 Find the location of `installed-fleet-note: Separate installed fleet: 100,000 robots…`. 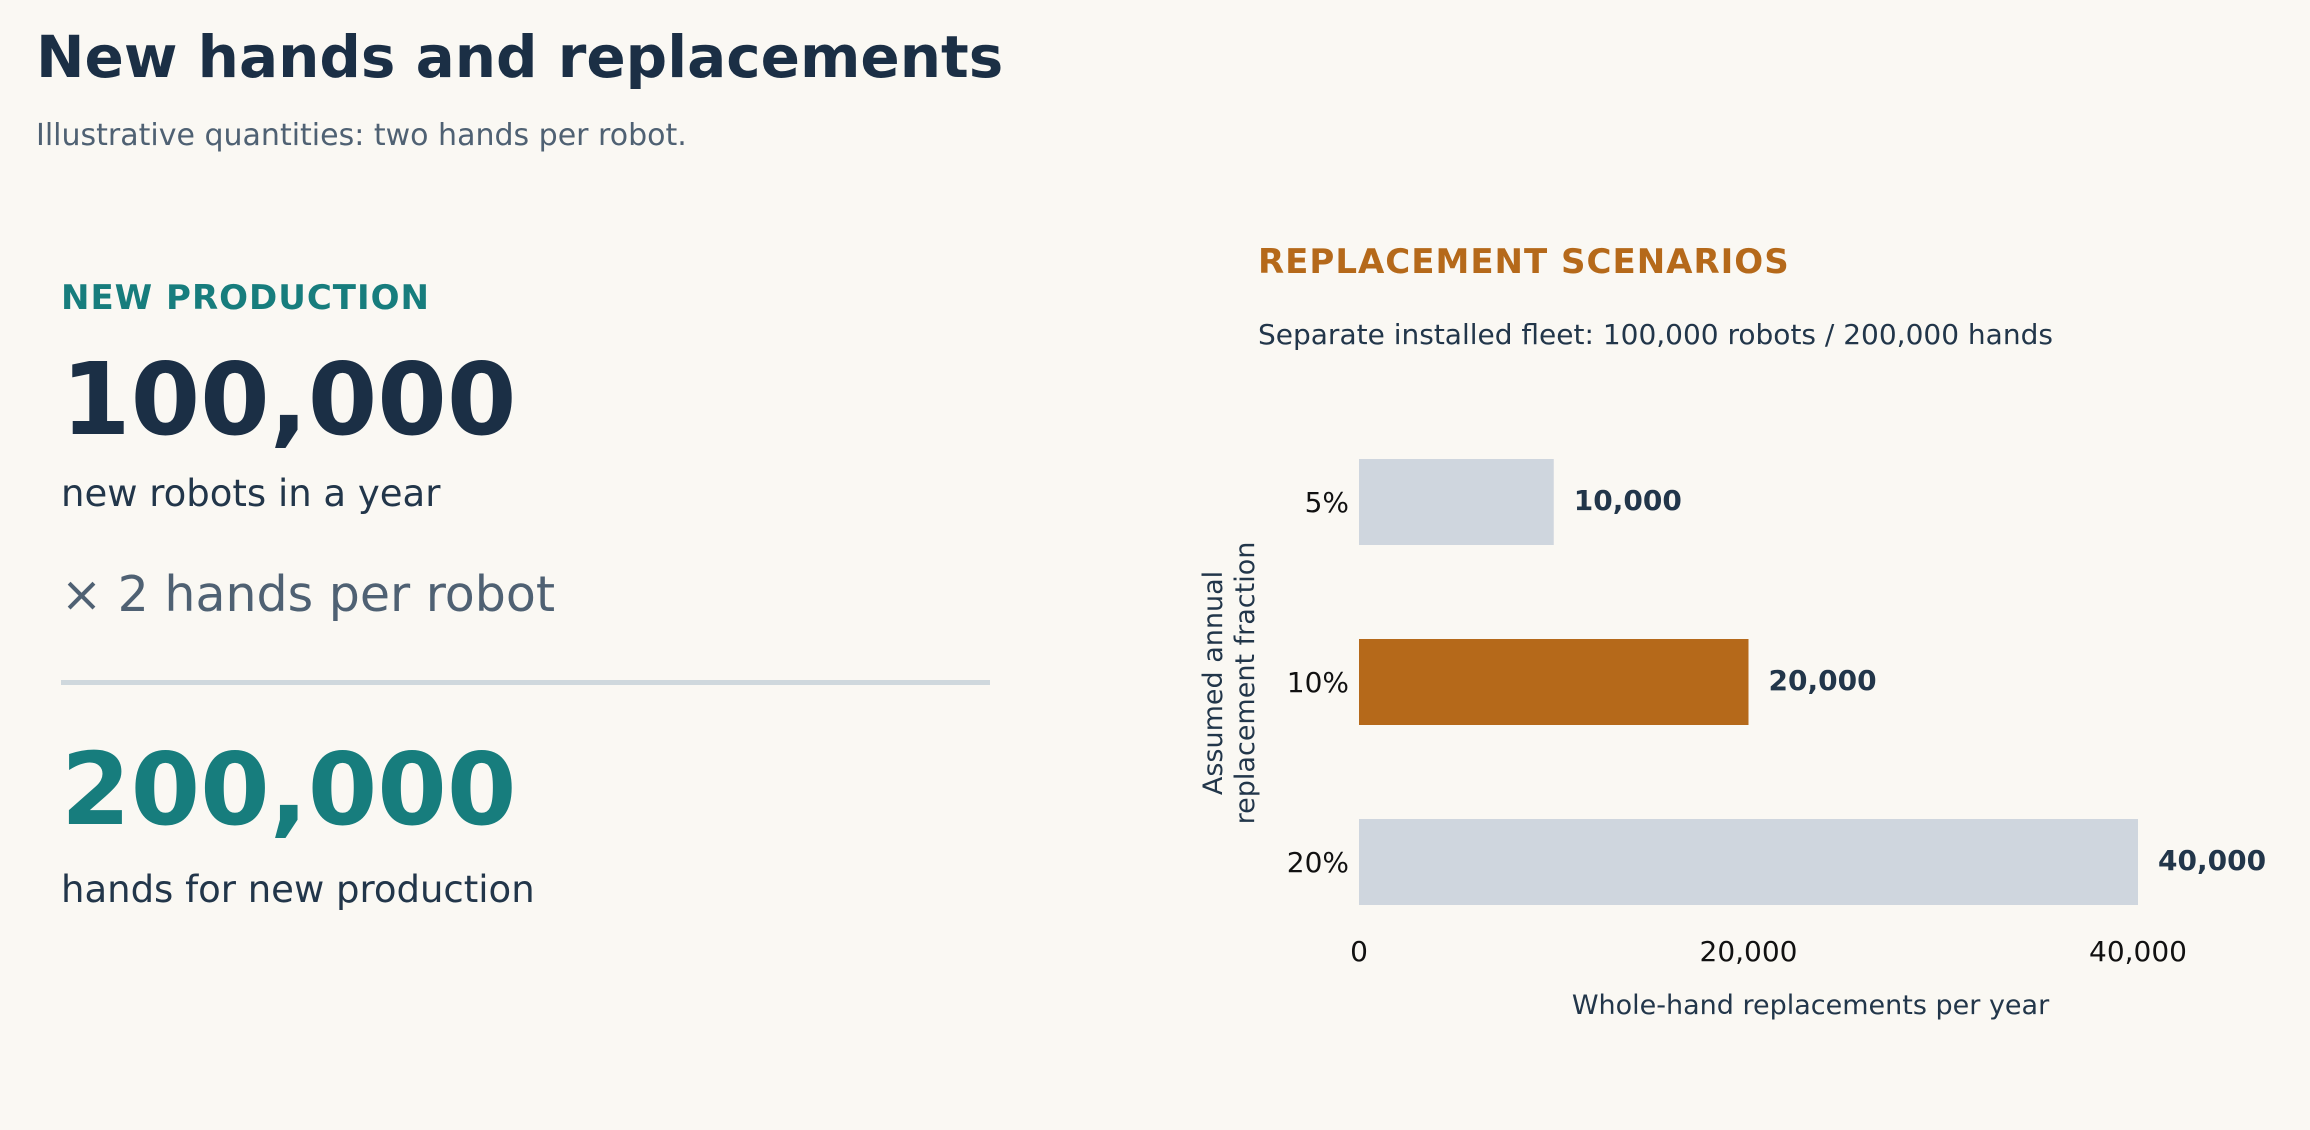

installed-fleet-note: Separate installed fleet: 100,000 robots… is located at coordinates (1655, 334).